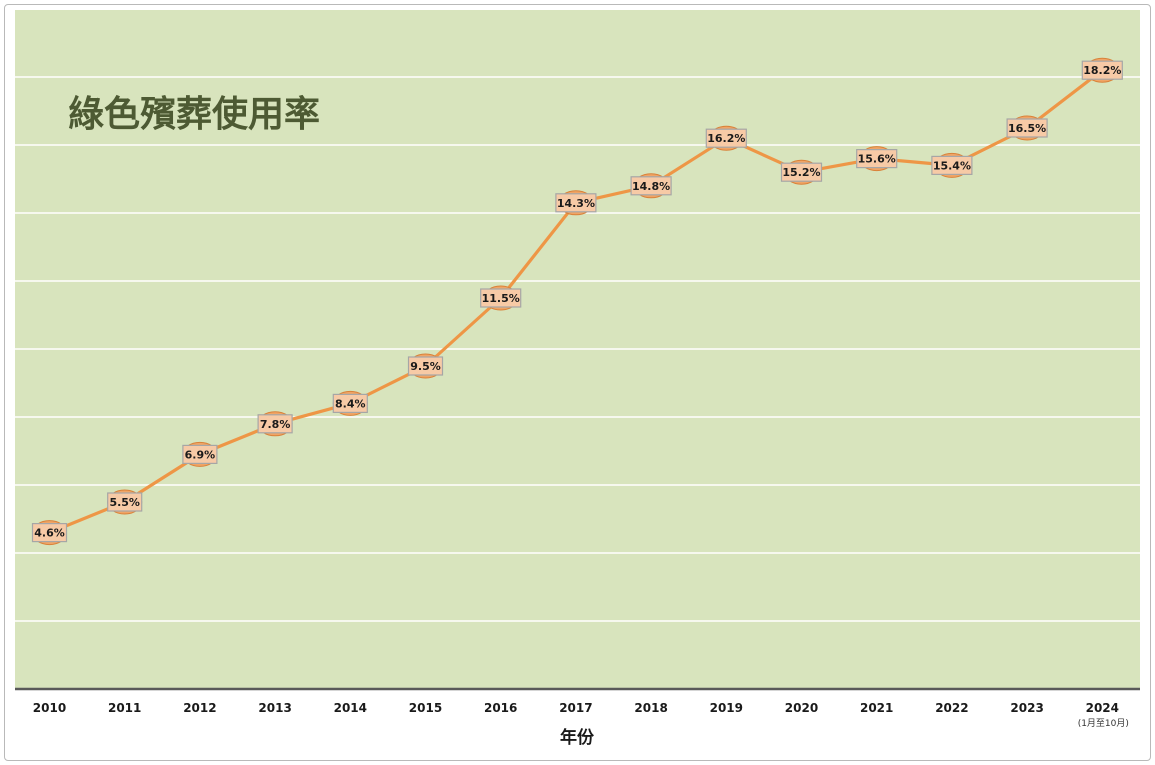  Describe the element at coordinates (199, 708) in the screenshot. I see `x-tick-label: 2012` at that location.